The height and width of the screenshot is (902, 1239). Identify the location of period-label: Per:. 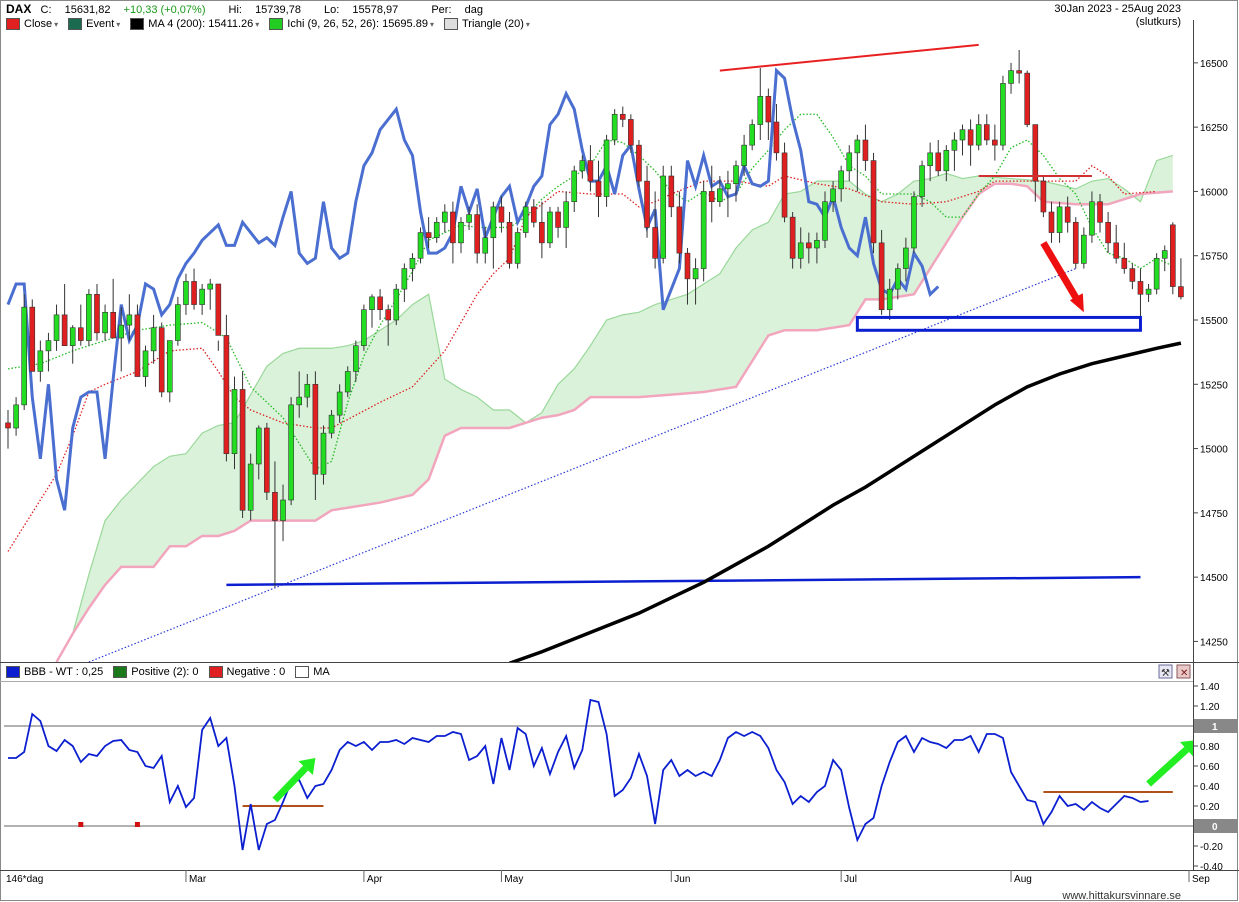
(441, 10).